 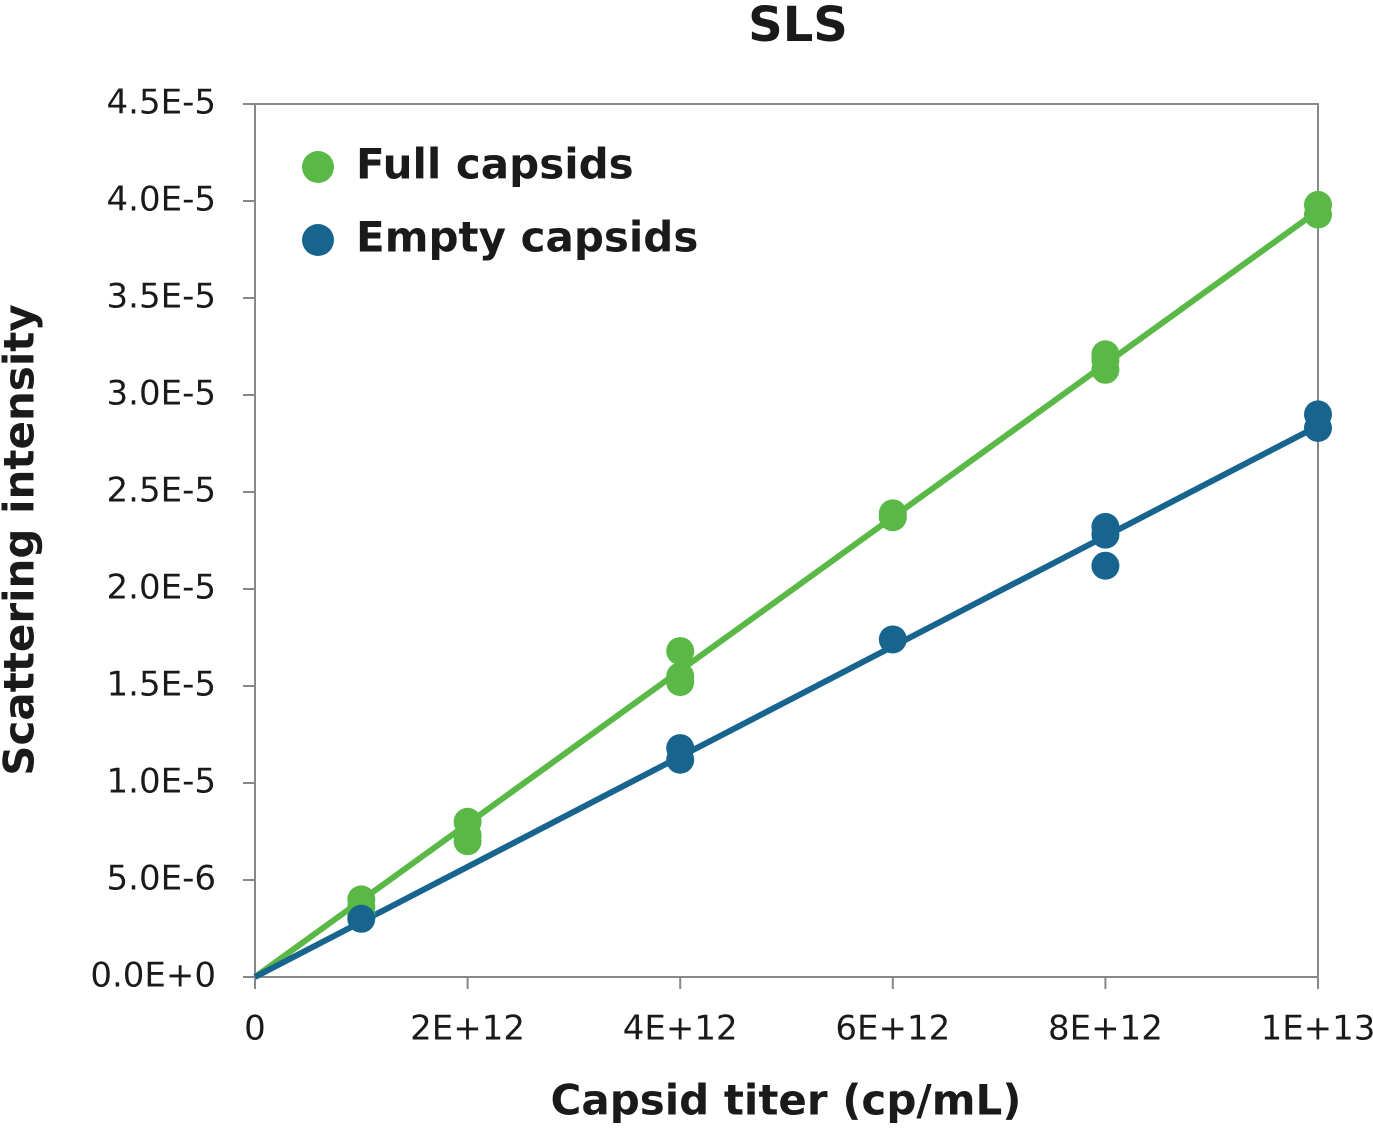 I want to click on x-axis-title: Capsid titer (cp/mL), so click(x=786, y=1100).